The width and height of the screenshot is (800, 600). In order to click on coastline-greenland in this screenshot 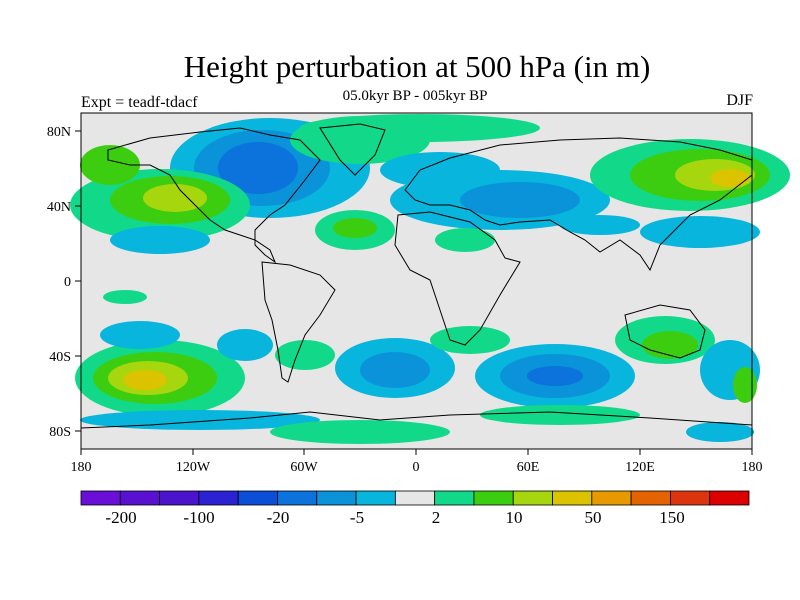, I will do `click(352, 149)`.